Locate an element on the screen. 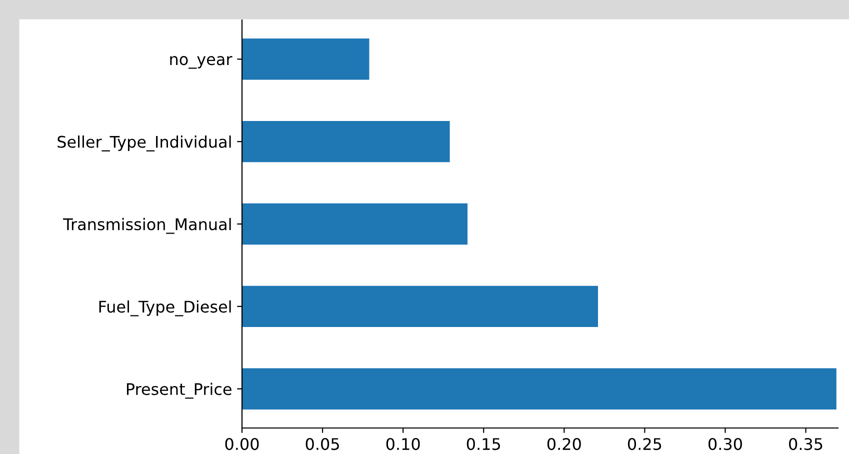 The width and height of the screenshot is (849, 454). x-tick-label: 0.20 is located at coordinates (564, 444).